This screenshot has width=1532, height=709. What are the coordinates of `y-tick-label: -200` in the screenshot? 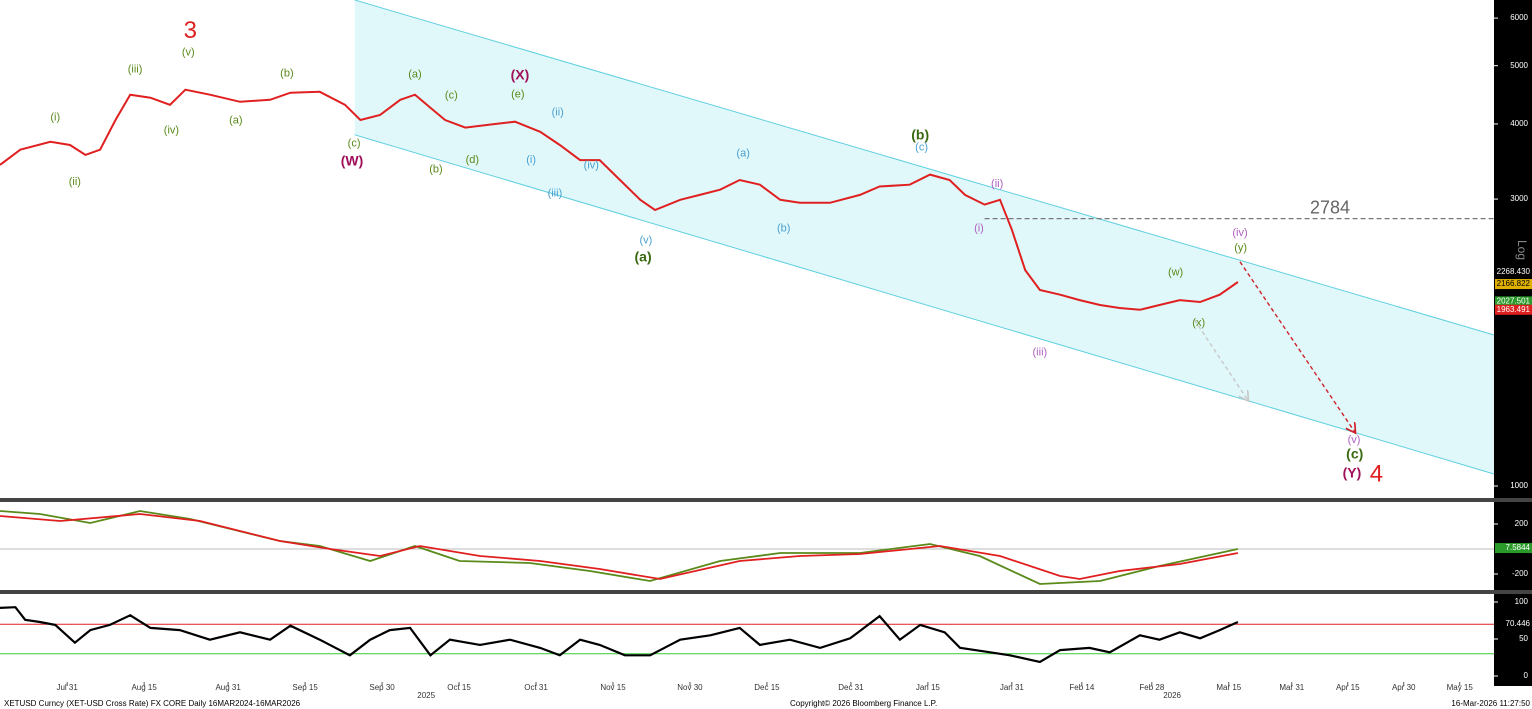 It's located at (1520, 573).